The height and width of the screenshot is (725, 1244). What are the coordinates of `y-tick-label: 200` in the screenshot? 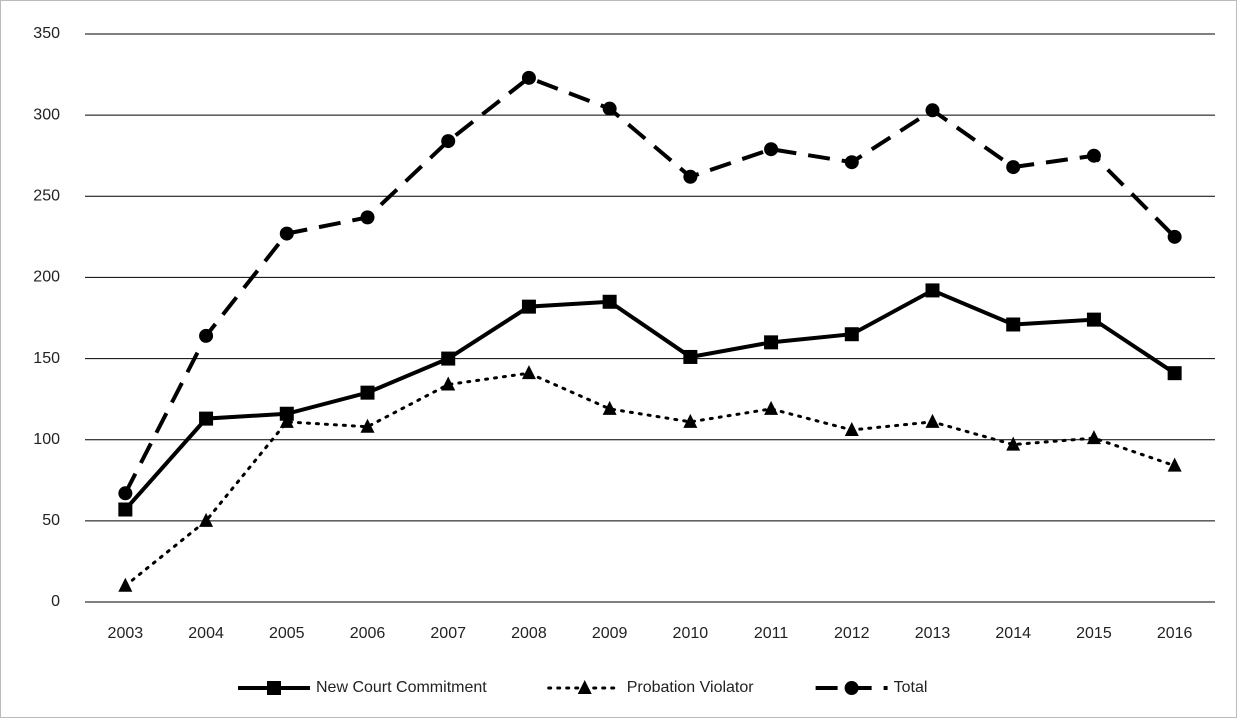 It's located at (46, 277).